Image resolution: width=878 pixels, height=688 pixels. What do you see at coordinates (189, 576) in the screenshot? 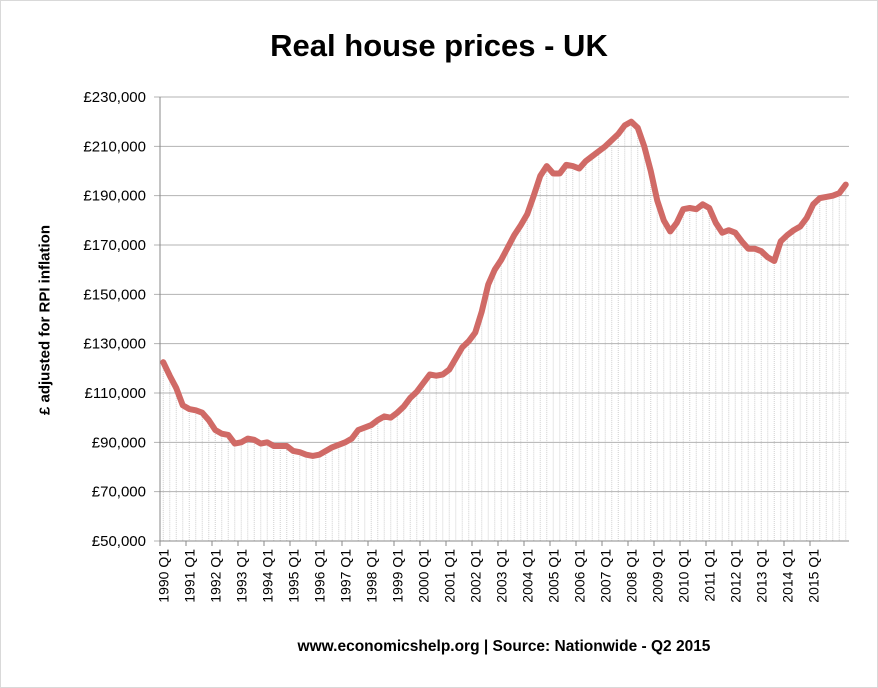
I see `x-tick-label: 1991 Q1` at bounding box center [189, 576].